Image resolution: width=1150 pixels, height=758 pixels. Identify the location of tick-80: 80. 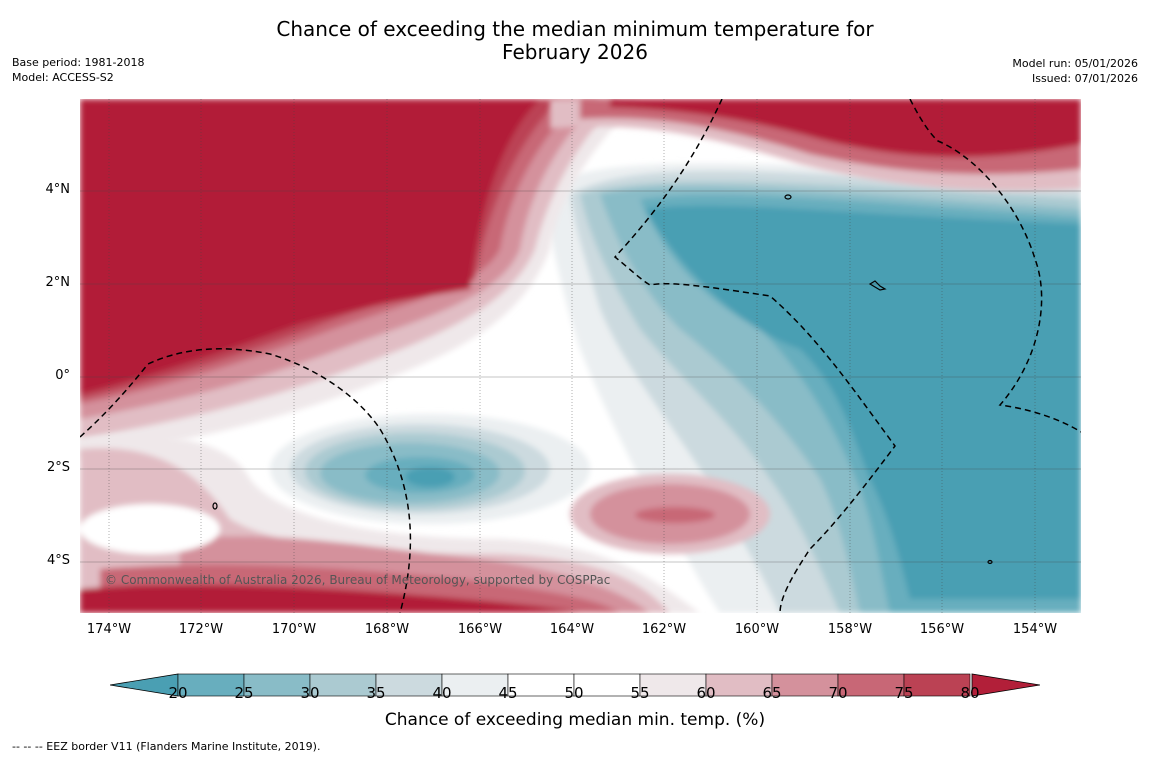
(970, 693).